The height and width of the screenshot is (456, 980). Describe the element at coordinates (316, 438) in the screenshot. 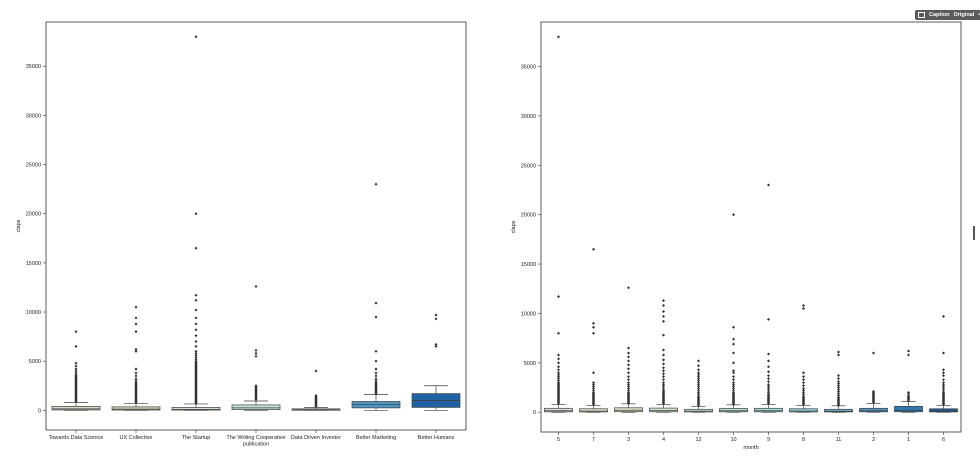

I see `x-tick-label-data-driven-investor: Data Driven Investor` at that location.